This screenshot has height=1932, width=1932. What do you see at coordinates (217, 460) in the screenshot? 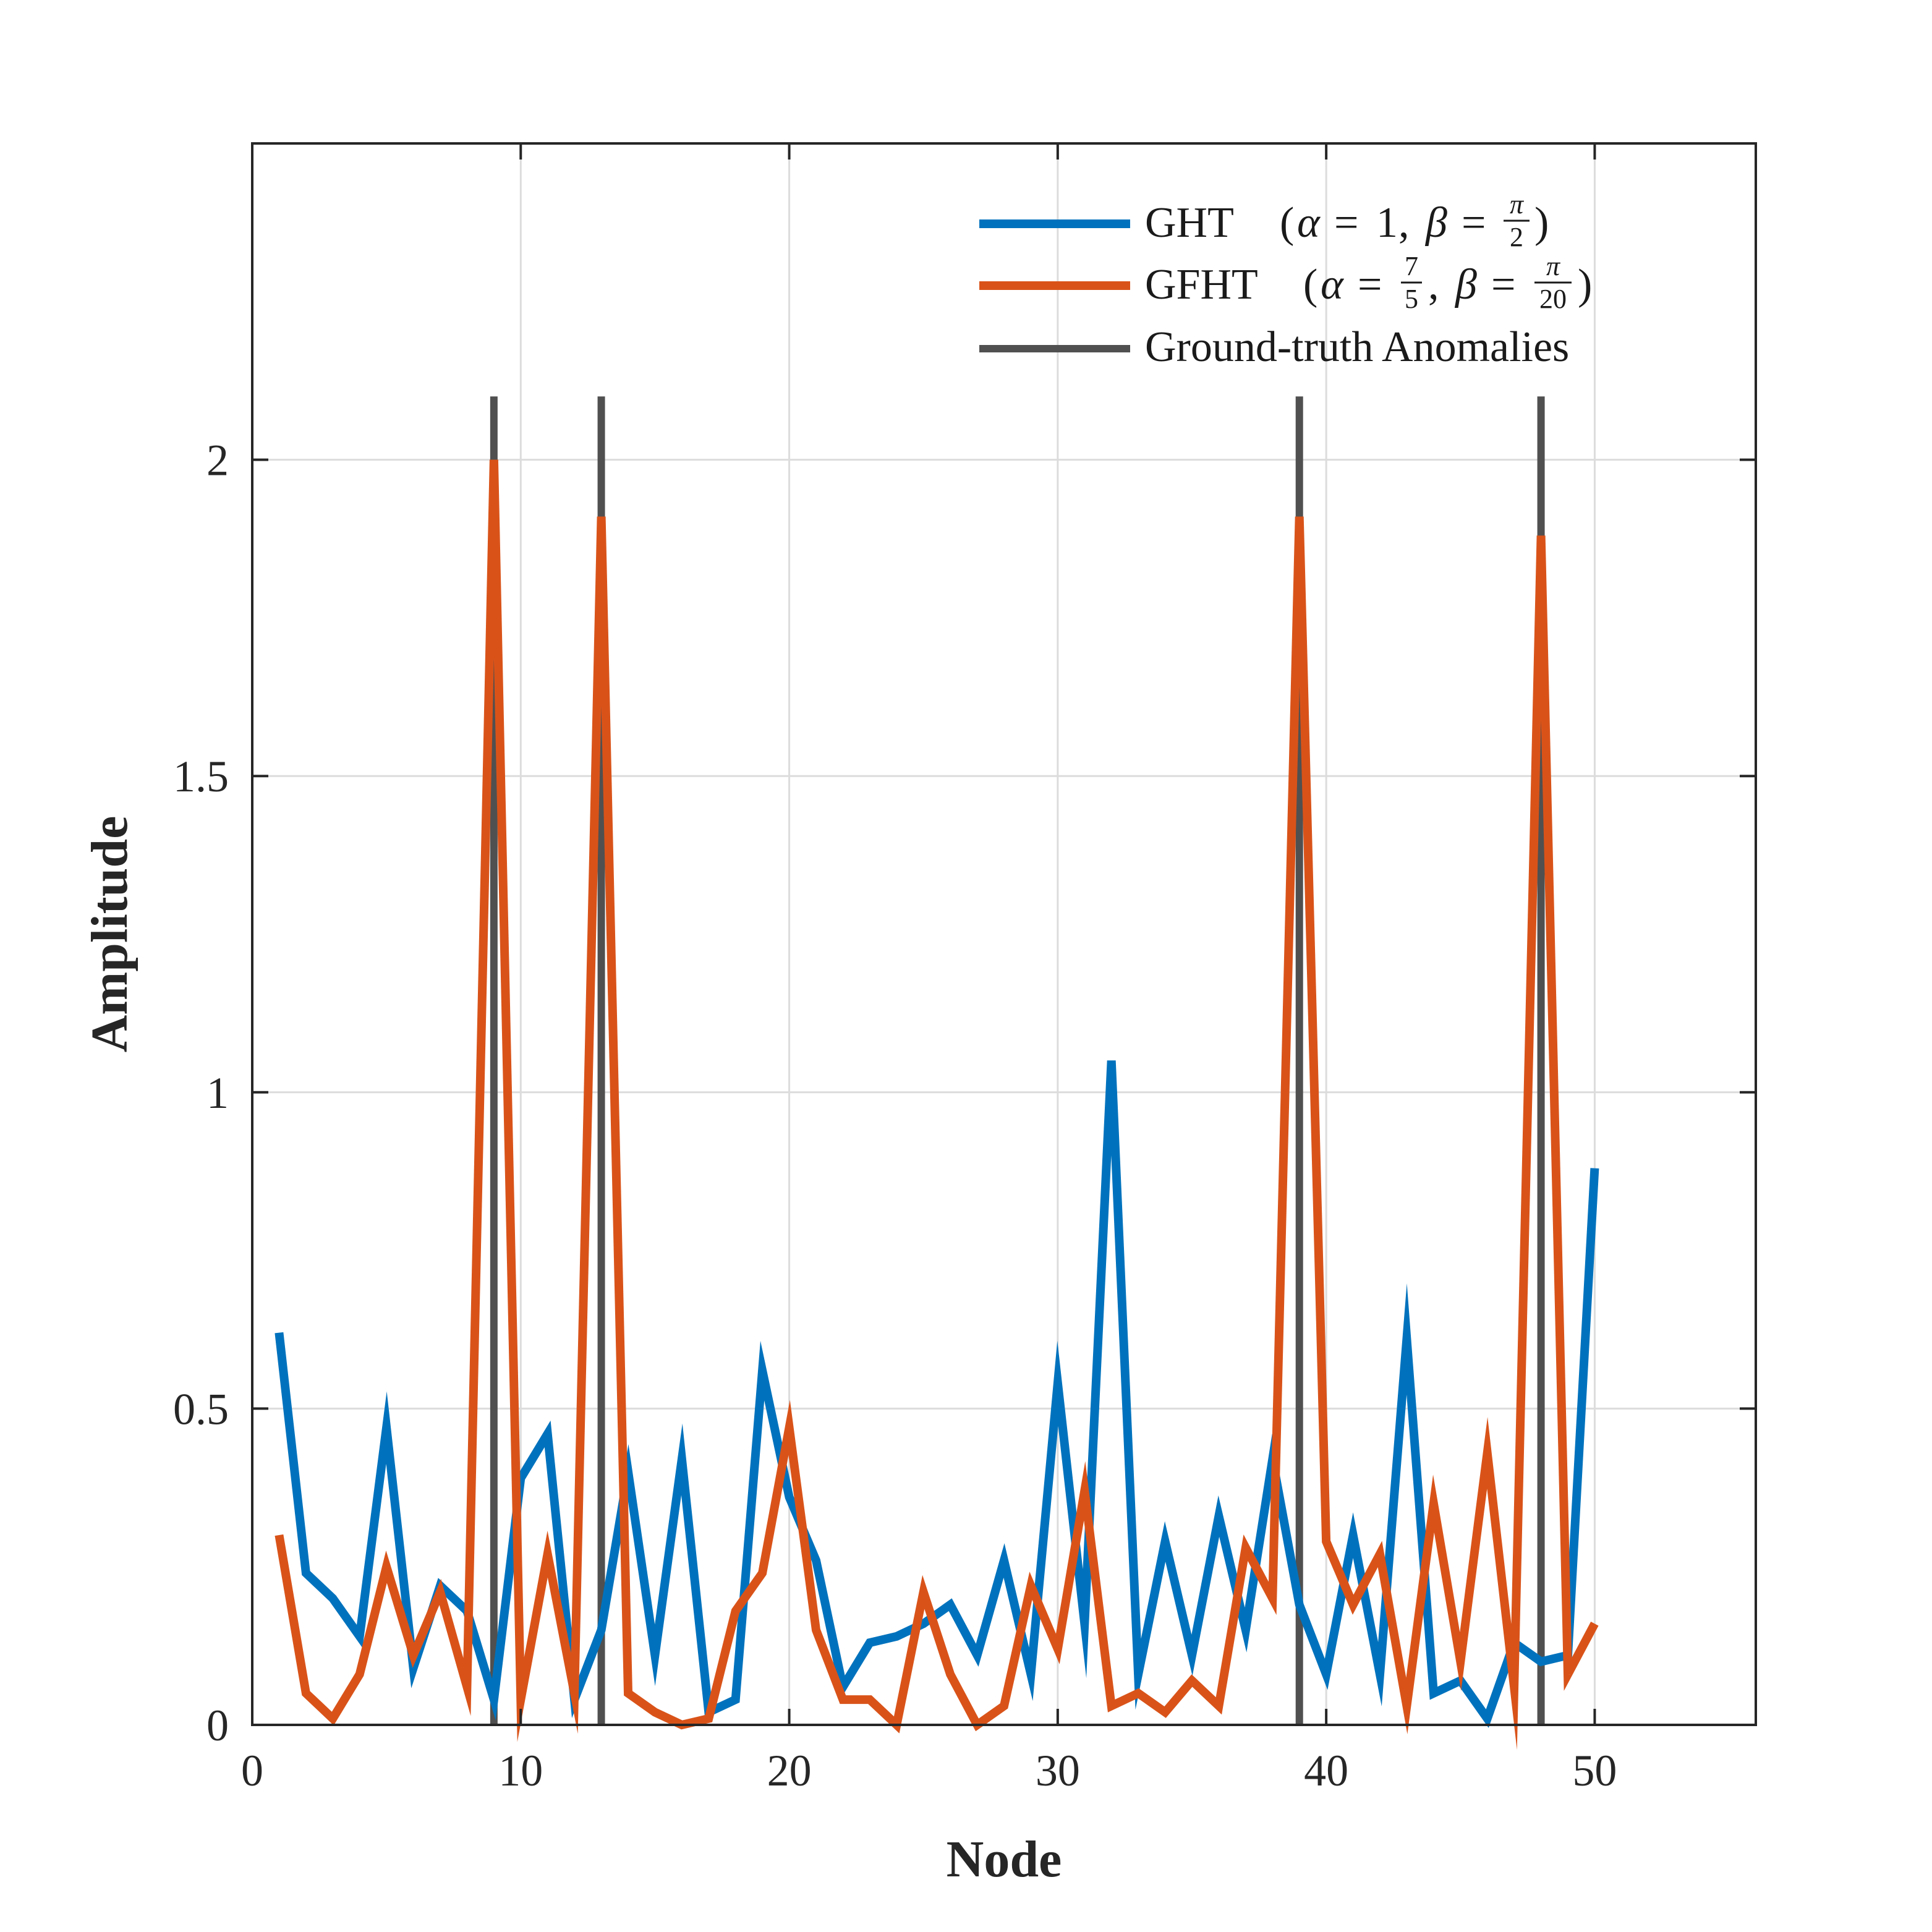
I see `y-tick-label: 2` at bounding box center [217, 460].